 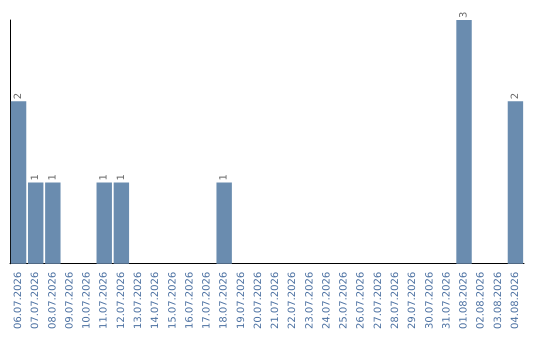 I want to click on x-tick-label: 13.07.2026, so click(x=138, y=301).